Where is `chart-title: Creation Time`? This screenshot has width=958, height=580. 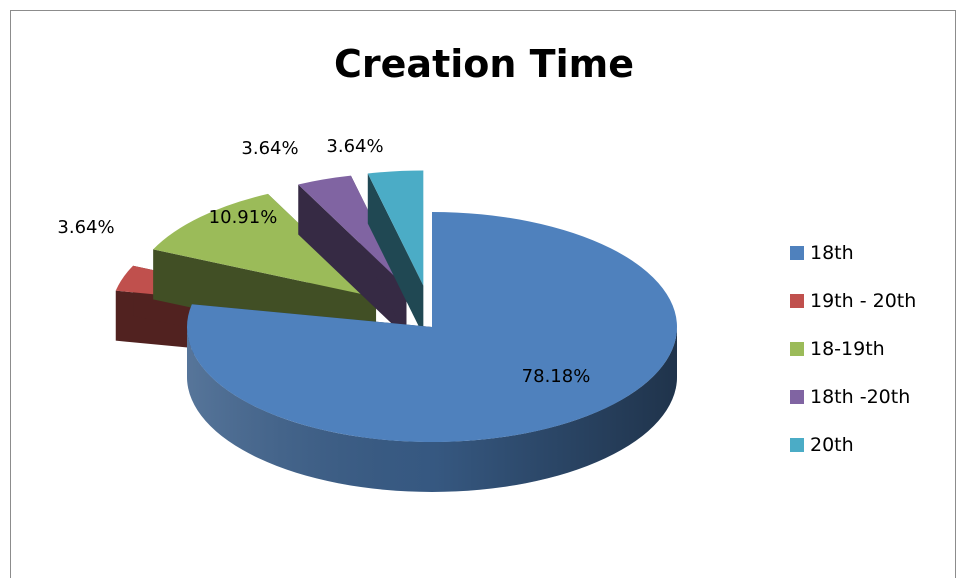
chart-title: Creation Time is located at coordinates (484, 64).